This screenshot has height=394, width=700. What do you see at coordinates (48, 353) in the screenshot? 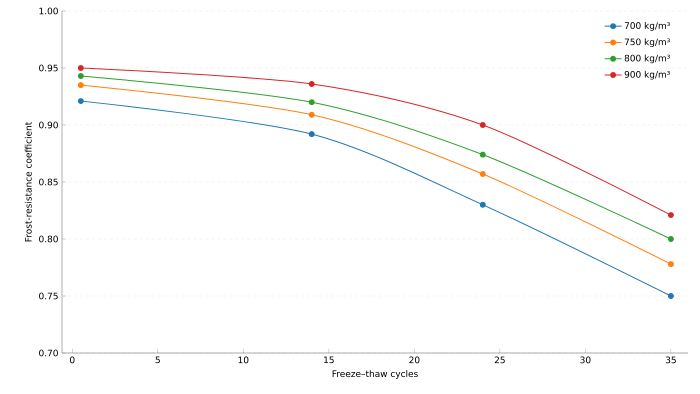
I see `y-tick-label: 0.70` at bounding box center [48, 353].